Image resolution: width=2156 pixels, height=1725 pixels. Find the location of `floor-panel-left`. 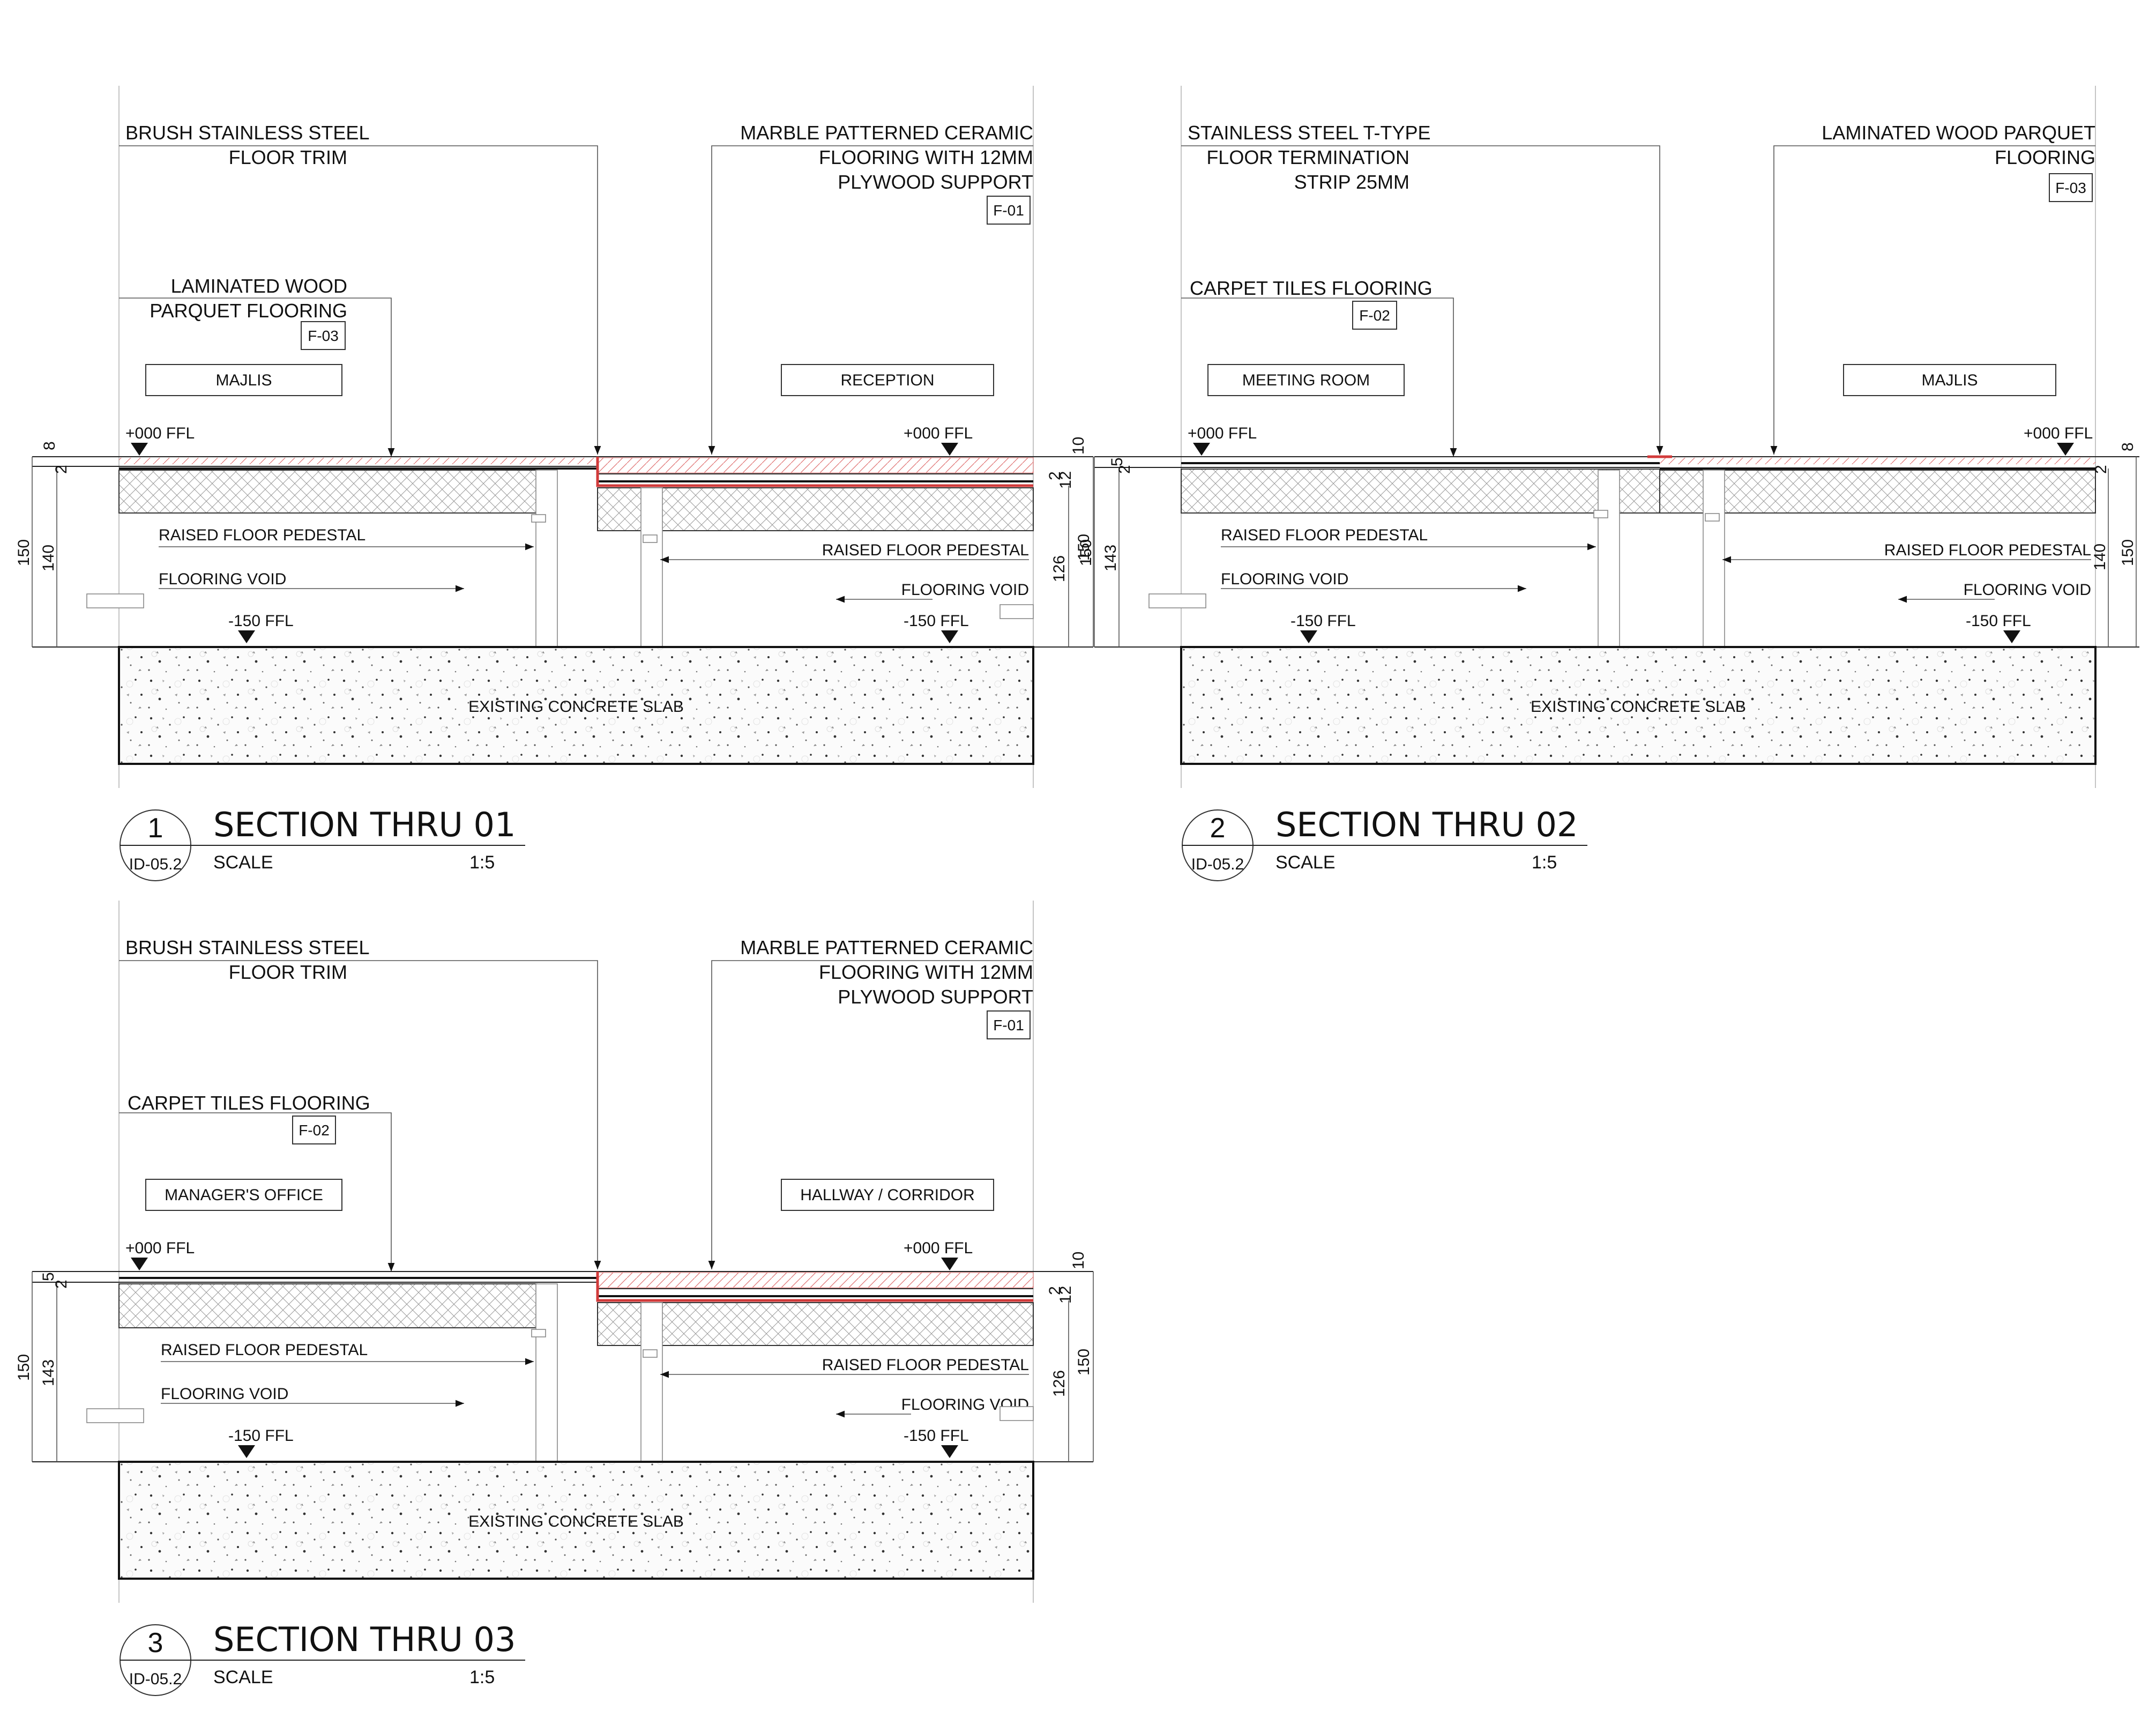

floor-panel-left is located at coordinates (328, 1305).